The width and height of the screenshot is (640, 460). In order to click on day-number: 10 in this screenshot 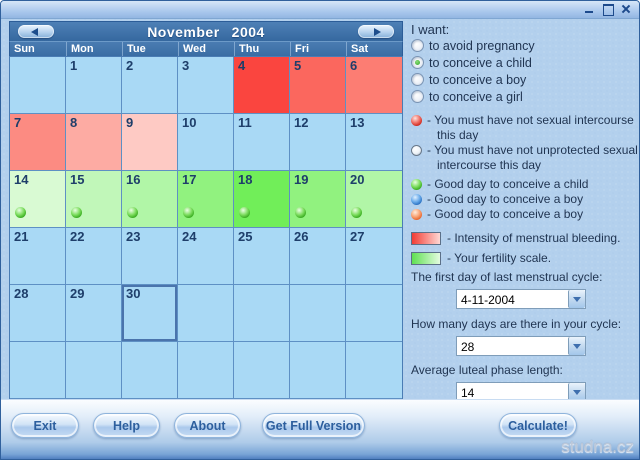, I will do `click(189, 122)`.